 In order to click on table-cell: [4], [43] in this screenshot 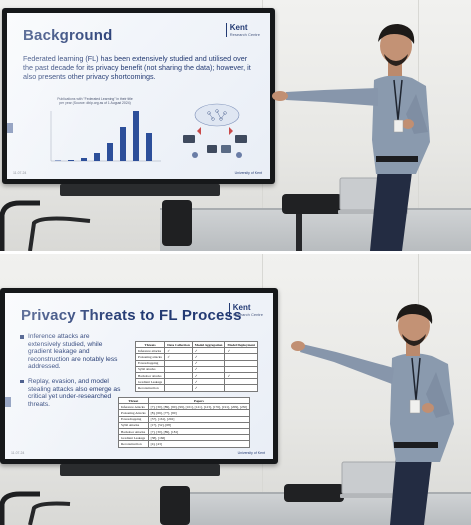, I will do `click(199, 444)`.